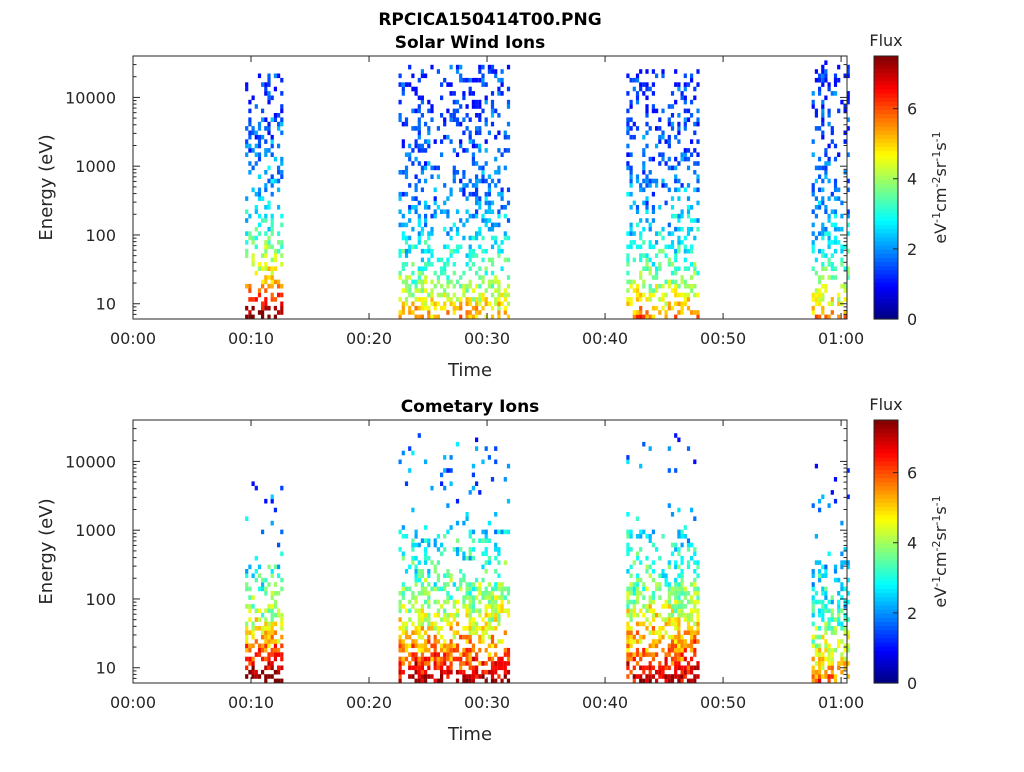 The width and height of the screenshot is (1024, 772). Describe the element at coordinates (100, 599) in the screenshot. I see `y-tick-label: 100` at that location.